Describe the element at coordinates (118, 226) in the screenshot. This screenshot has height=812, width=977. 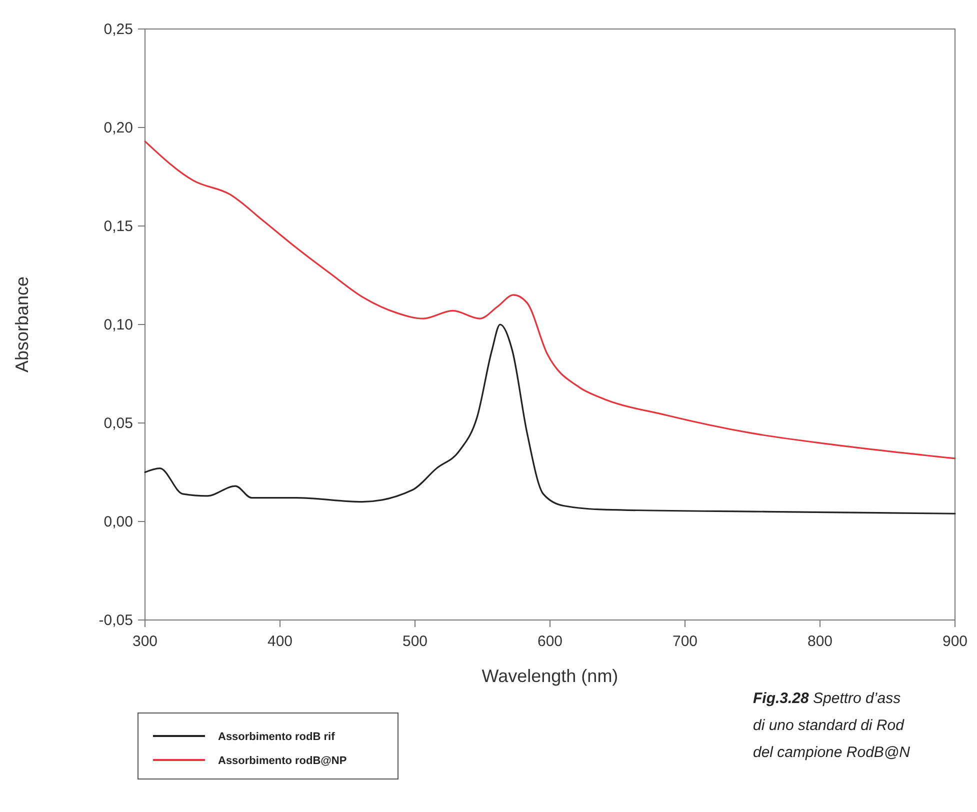
I see `y-tick-label: 0,15` at that location.